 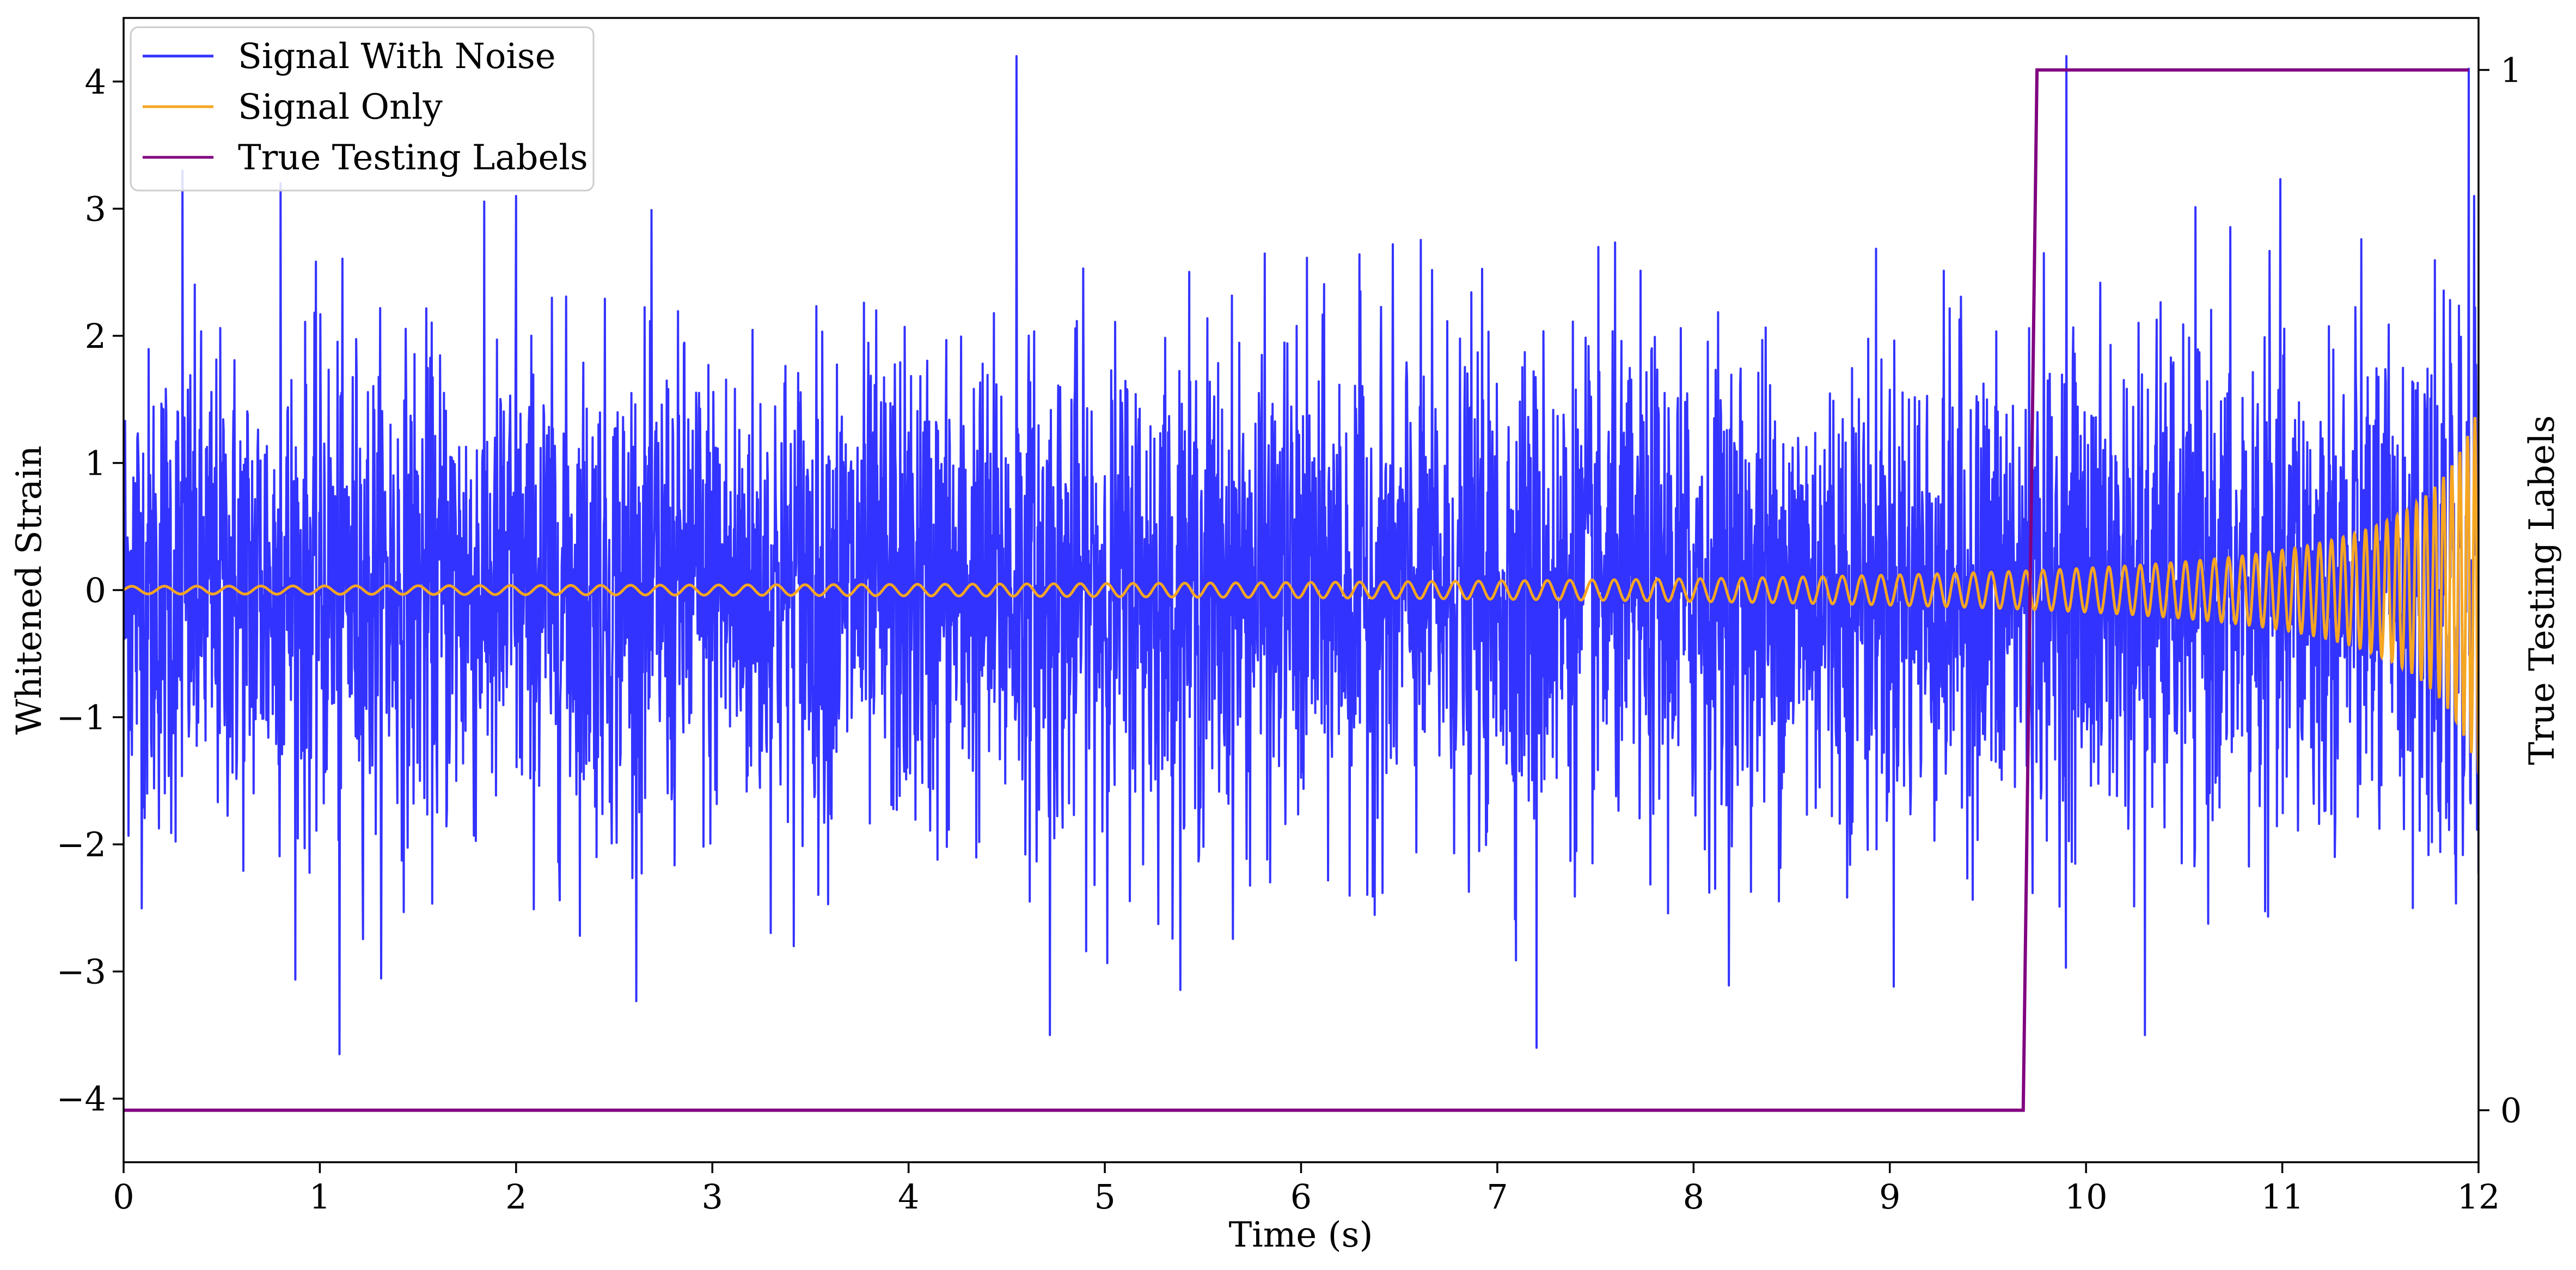 What do you see at coordinates (2478, 1197) in the screenshot?
I see `x-tick-label: 12` at bounding box center [2478, 1197].